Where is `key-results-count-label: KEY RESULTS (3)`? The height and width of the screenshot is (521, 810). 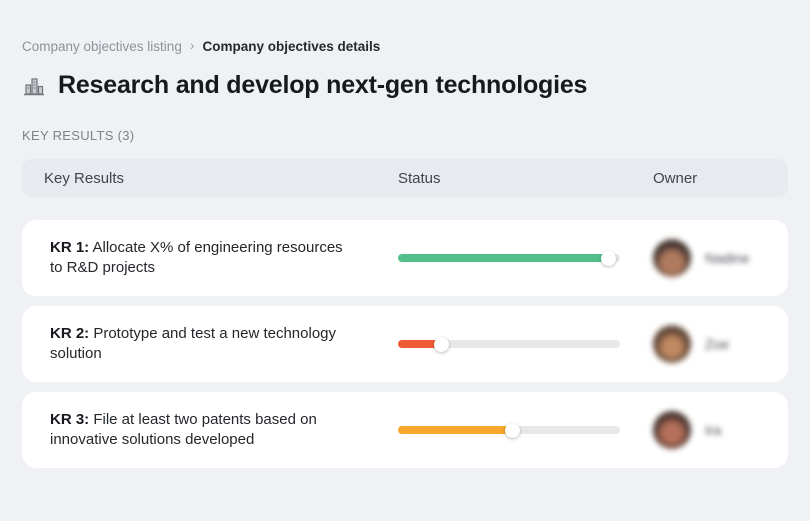
key-results-count-label: KEY RESULTS (3) is located at coordinates (78, 135).